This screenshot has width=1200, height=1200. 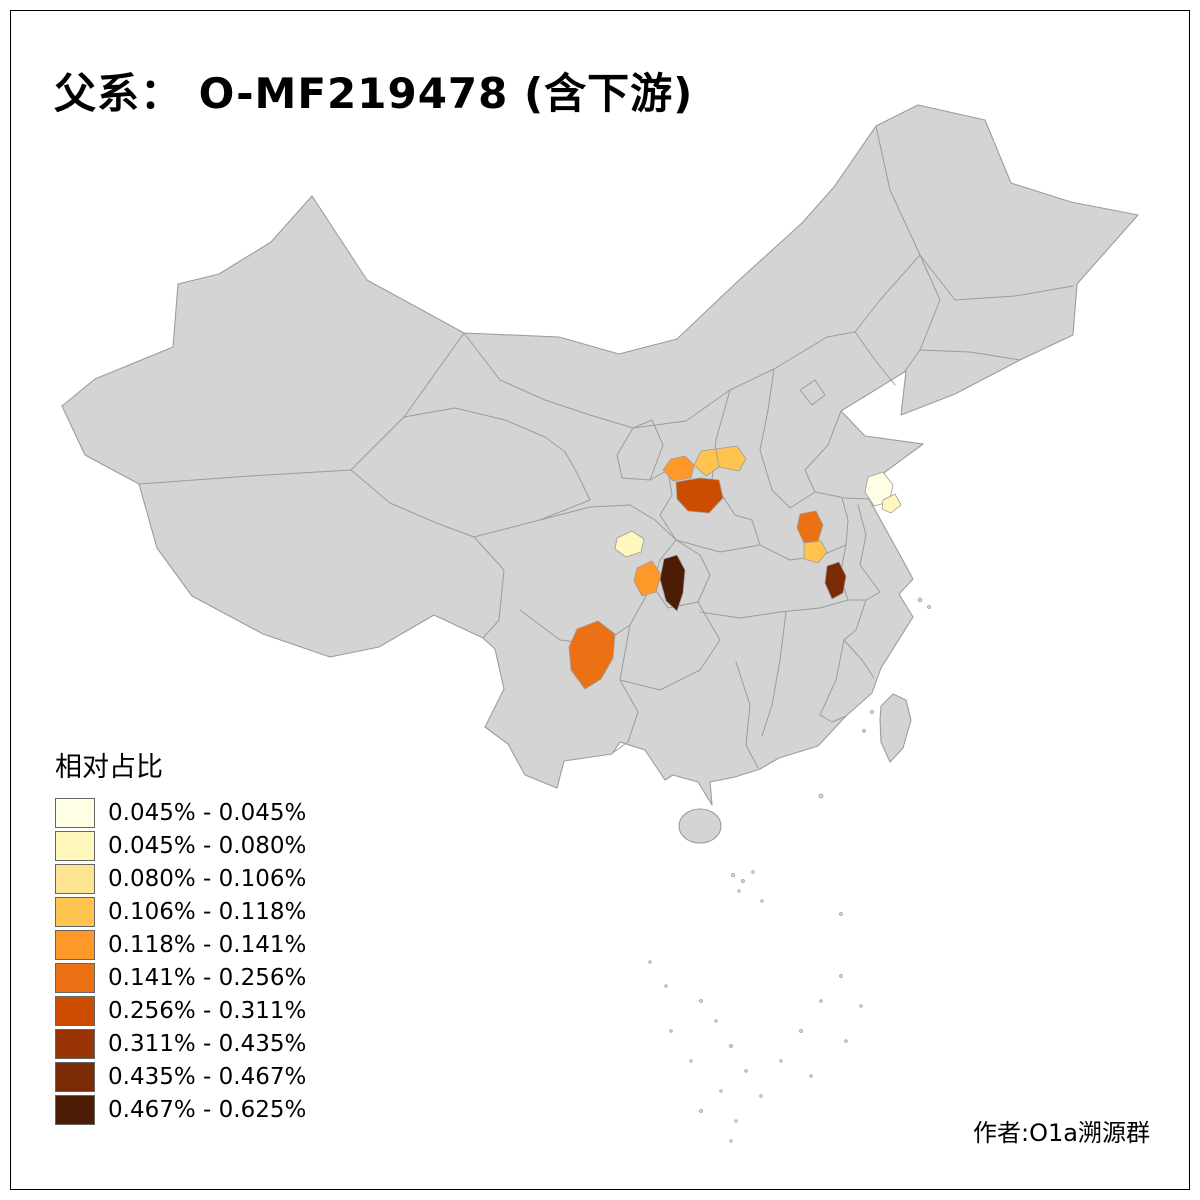 What do you see at coordinates (207, 846) in the screenshot?
I see `legend-label: 0.045% - 0.080%` at bounding box center [207, 846].